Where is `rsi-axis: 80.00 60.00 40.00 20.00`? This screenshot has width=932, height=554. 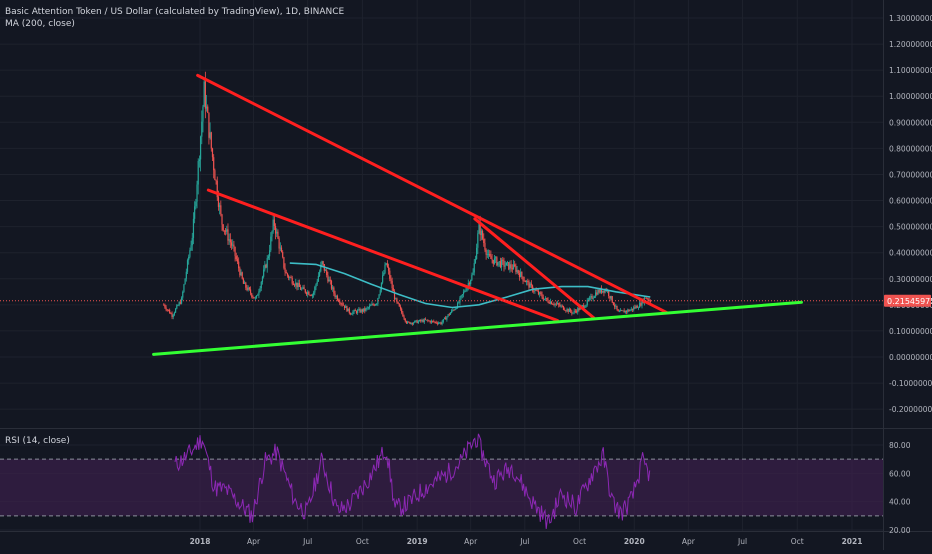 rsi-axis: 80.00 60.00 40.00 20.00 is located at coordinates (900, 488).